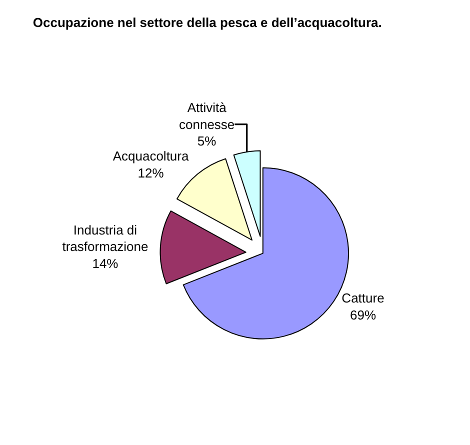 This screenshot has width=470, height=445. Describe the element at coordinates (105, 264) in the screenshot. I see `data-label: 14%` at that location.